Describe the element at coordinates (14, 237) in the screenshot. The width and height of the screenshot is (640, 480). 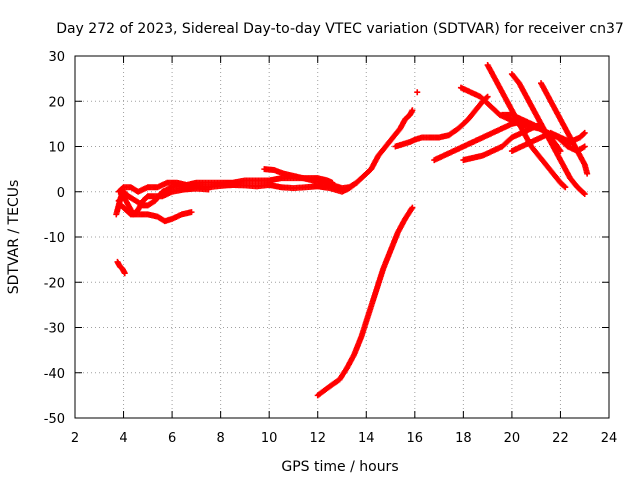
I see `y-axis-label: SDTVAR / TECUs` at that location.